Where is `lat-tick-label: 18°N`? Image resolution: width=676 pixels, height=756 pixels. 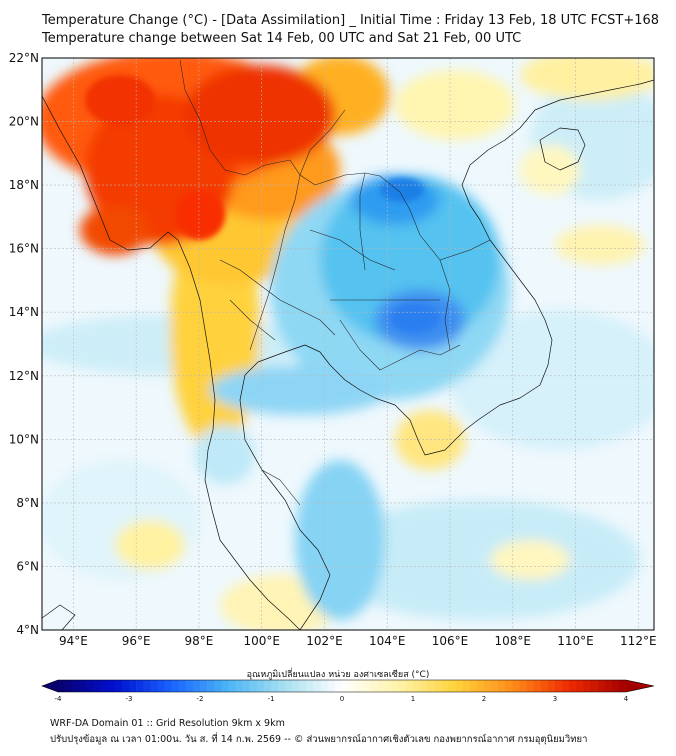
lat-tick-label: 18°N is located at coordinates (24, 185).